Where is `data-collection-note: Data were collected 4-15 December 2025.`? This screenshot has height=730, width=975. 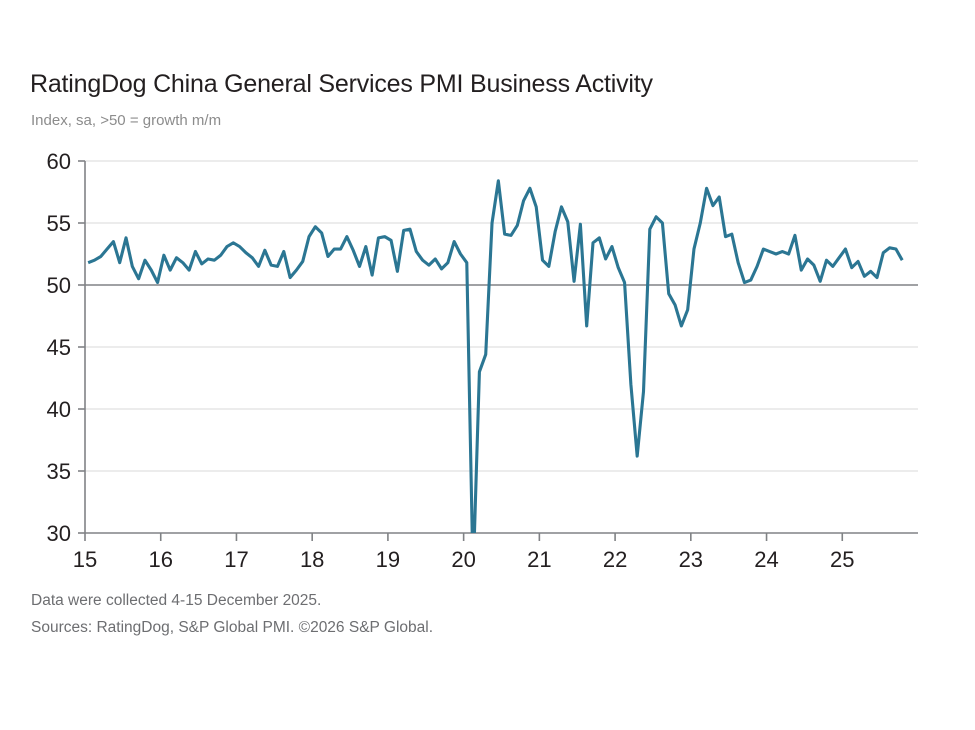 data-collection-note: Data were collected 4-15 December 2025. is located at coordinates (176, 600).